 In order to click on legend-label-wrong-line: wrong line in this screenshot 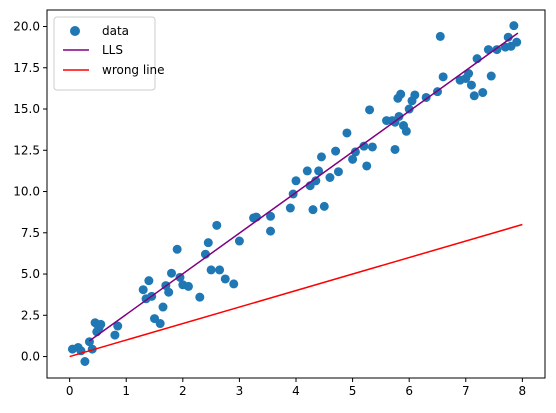, I will do `click(133, 70)`.